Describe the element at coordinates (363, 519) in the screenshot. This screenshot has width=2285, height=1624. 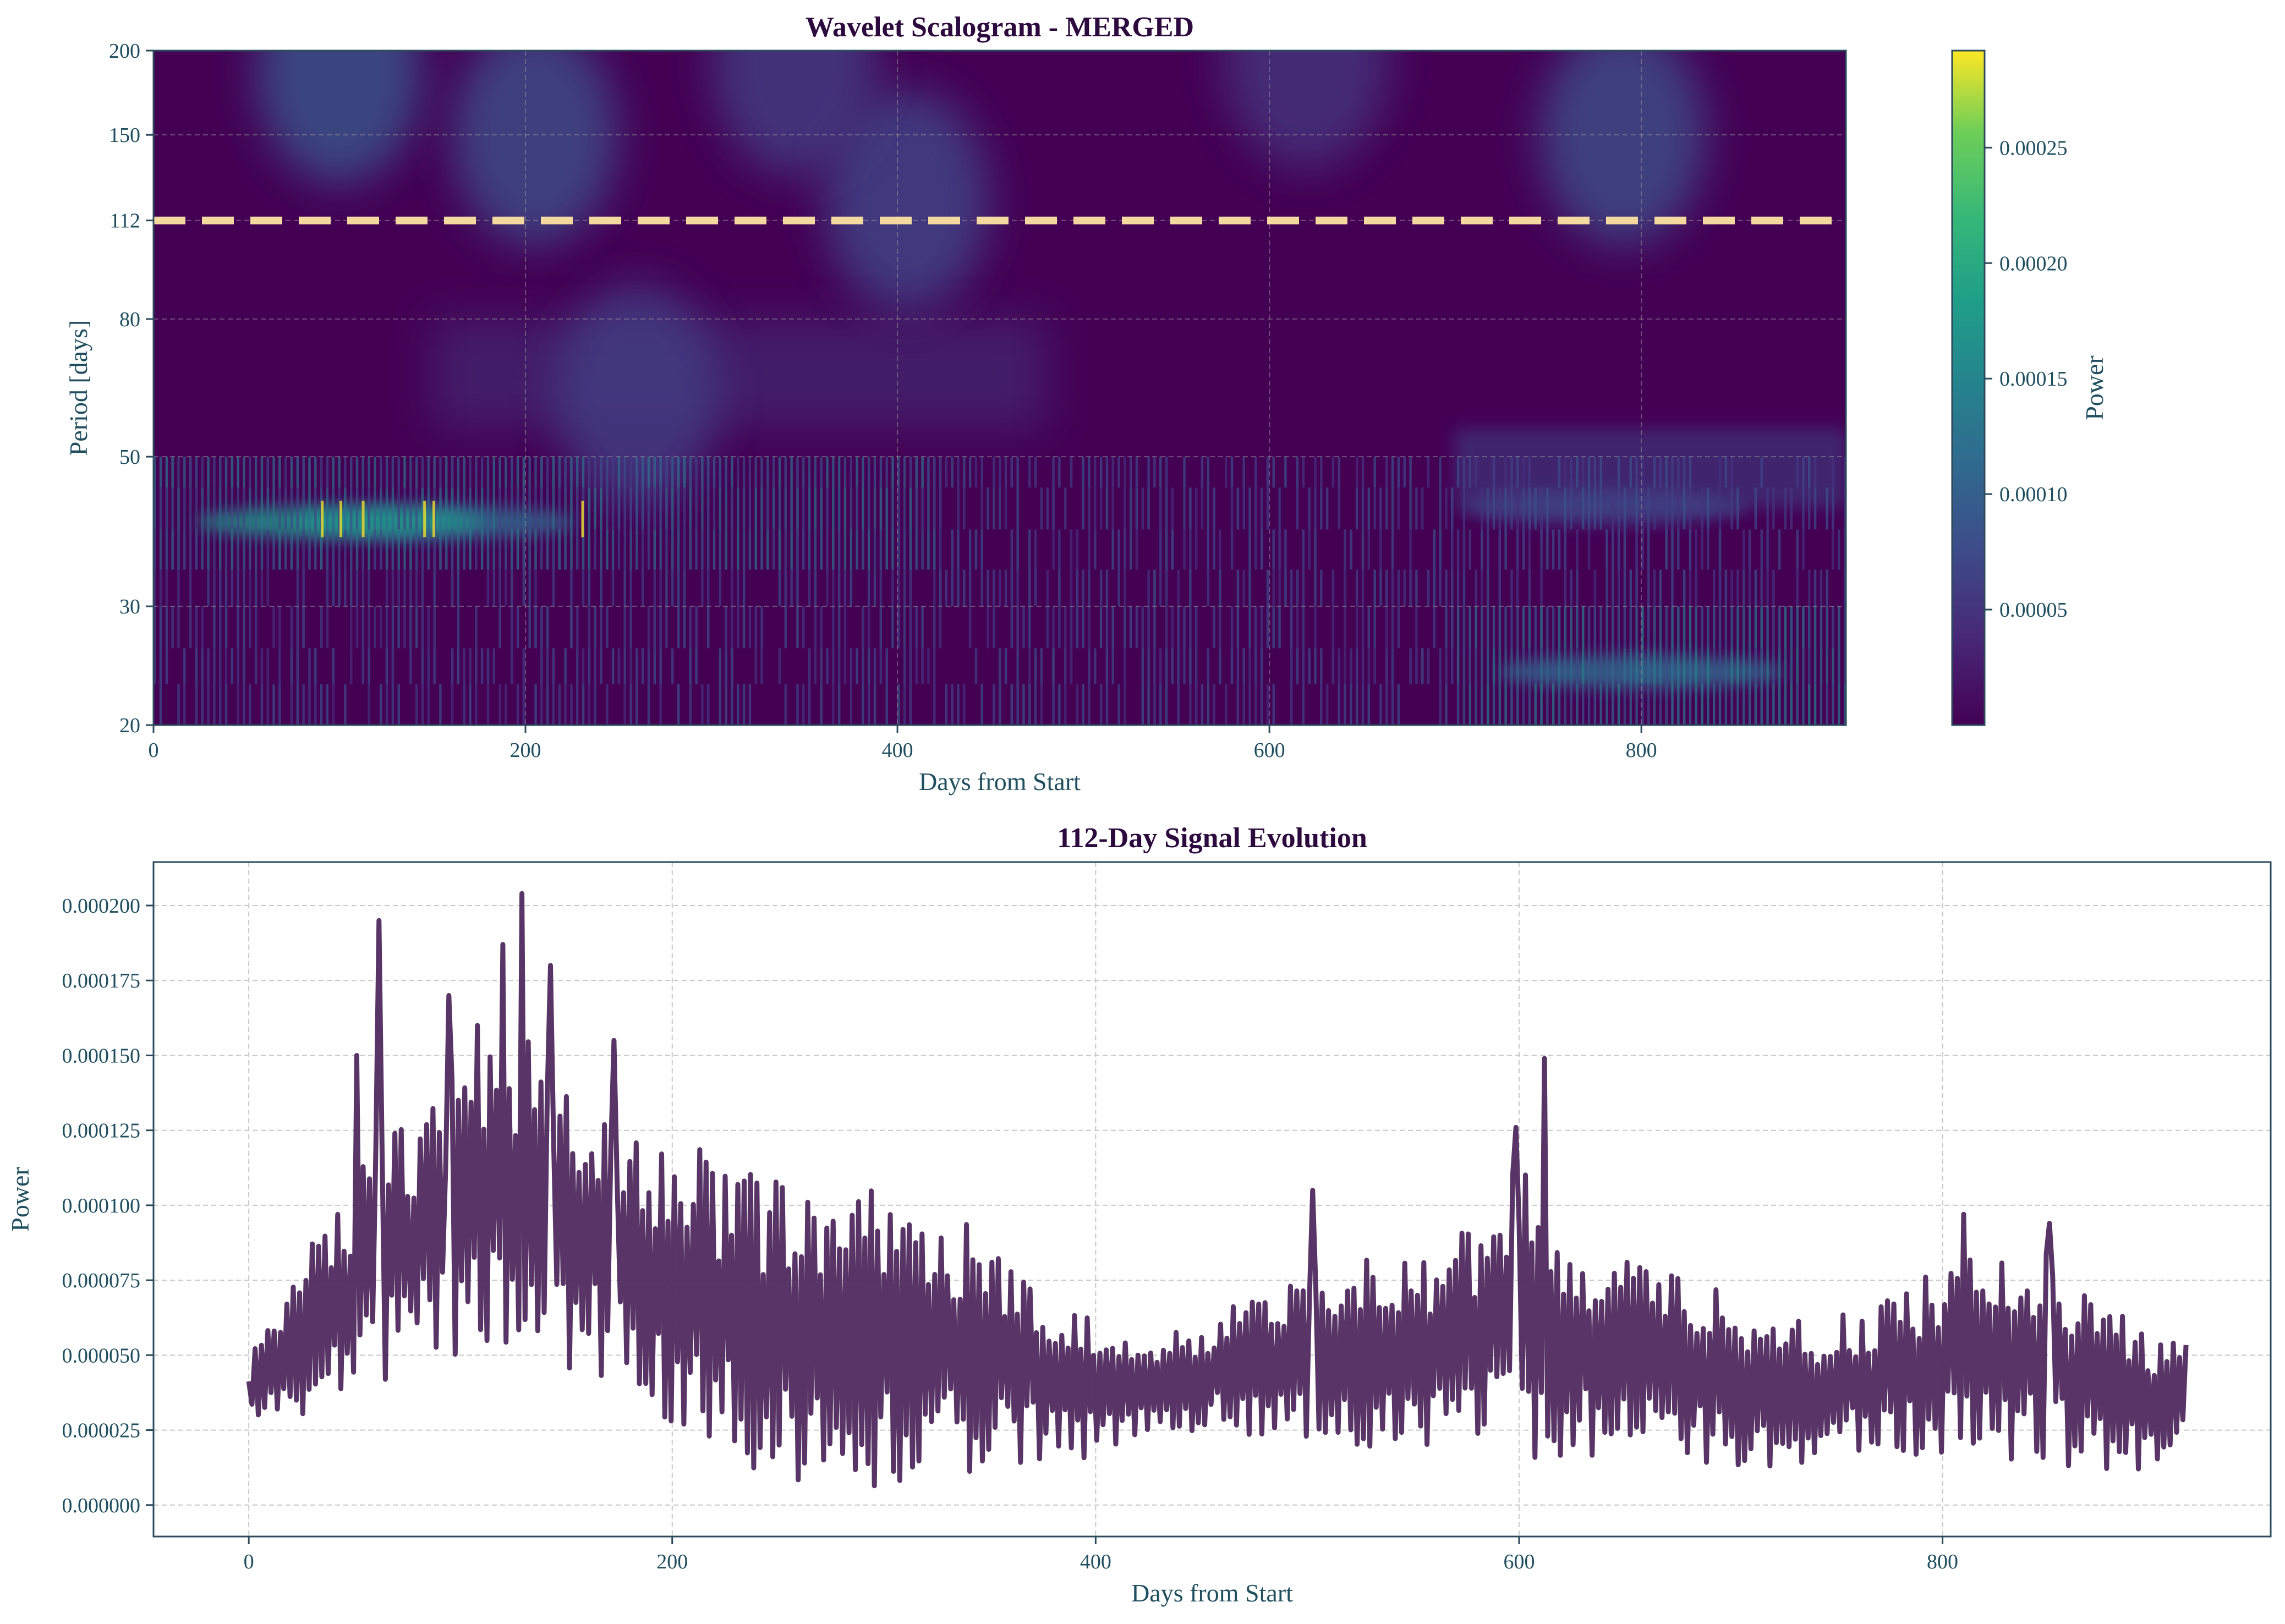
I see `power-peak-cell` at that location.